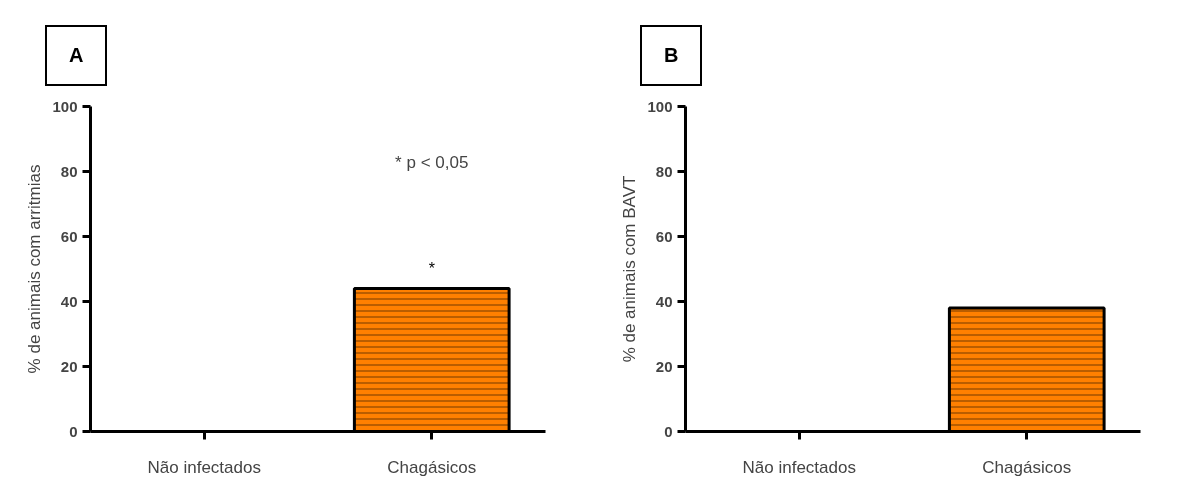 This screenshot has height=500, width=1185. Describe the element at coordinates (671, 55) in the screenshot. I see `chart-title: B` at that location.